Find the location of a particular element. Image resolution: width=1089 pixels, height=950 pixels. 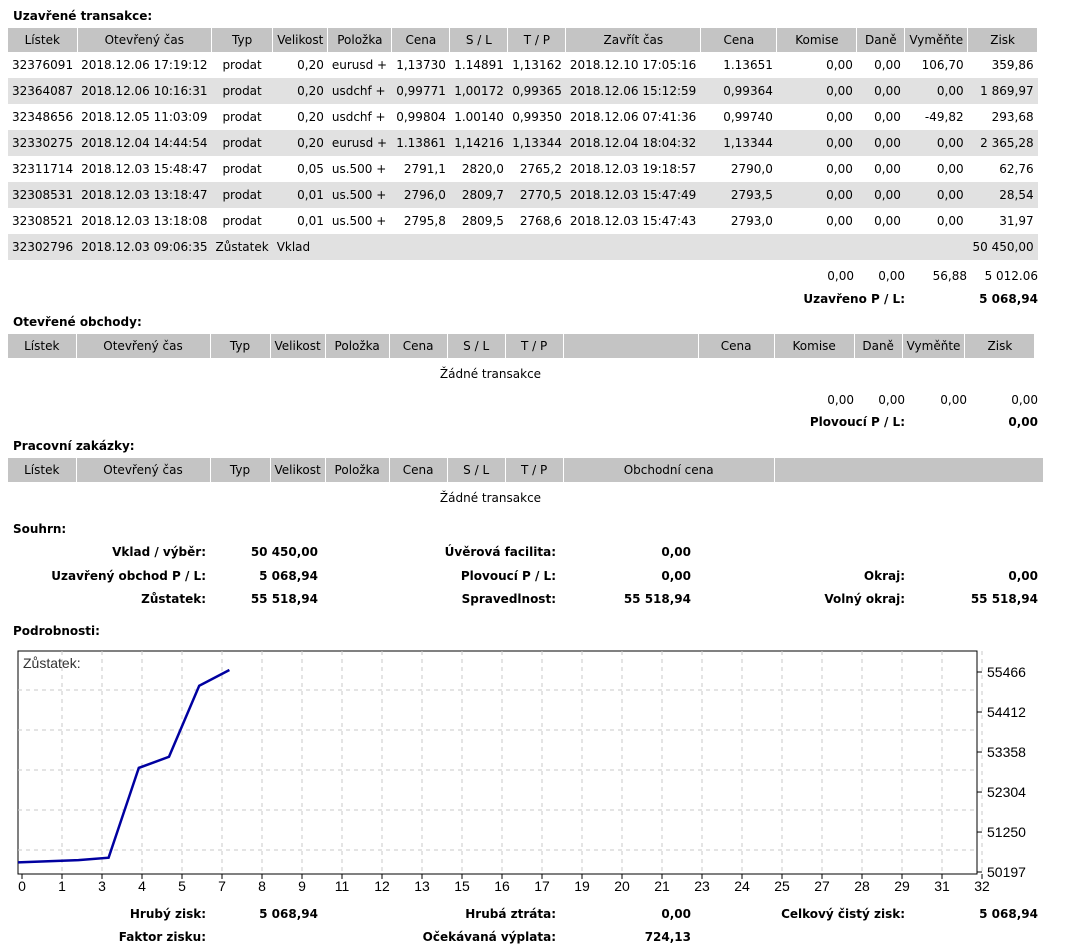

summary-free-margin-label: Volný okraj: is located at coordinates (864, 599).